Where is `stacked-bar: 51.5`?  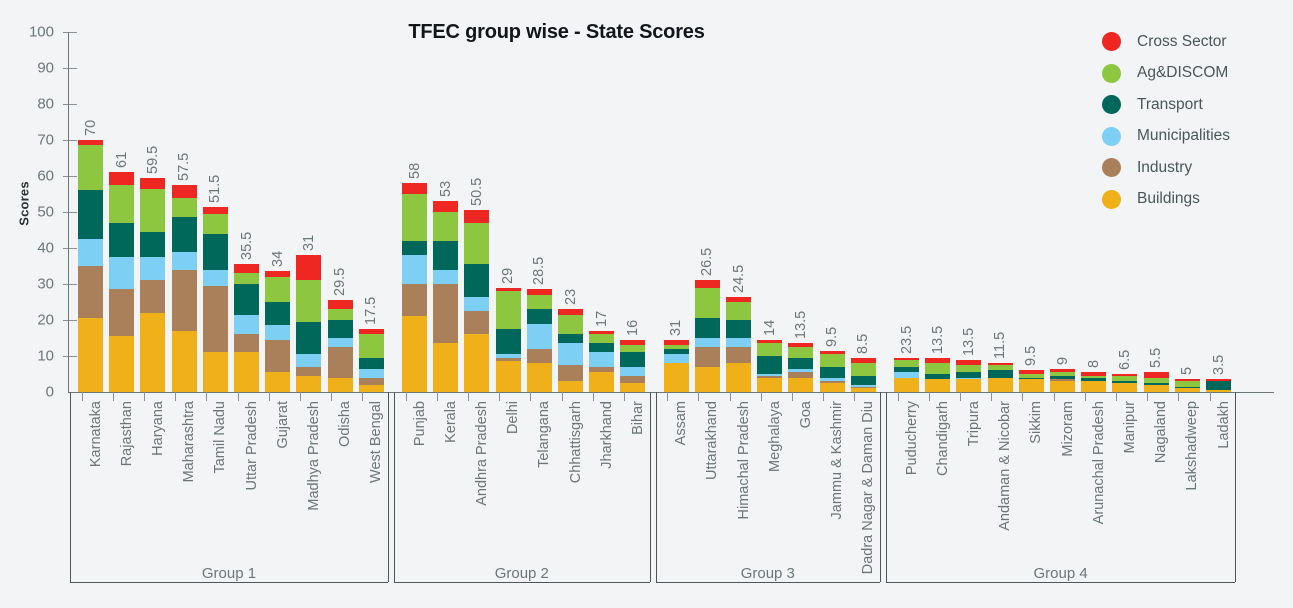 stacked-bar: 51.5 is located at coordinates (215, 283).